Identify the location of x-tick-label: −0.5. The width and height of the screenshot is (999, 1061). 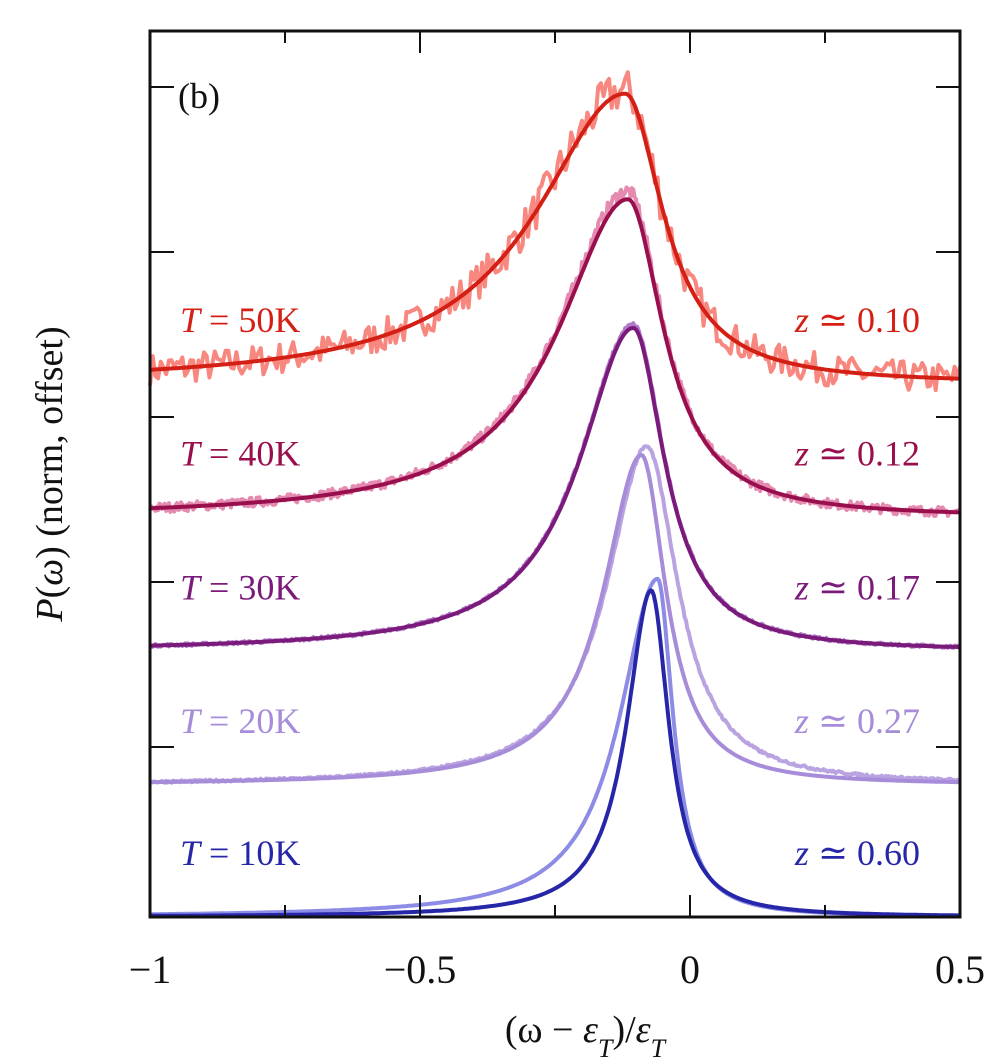
(420, 969).